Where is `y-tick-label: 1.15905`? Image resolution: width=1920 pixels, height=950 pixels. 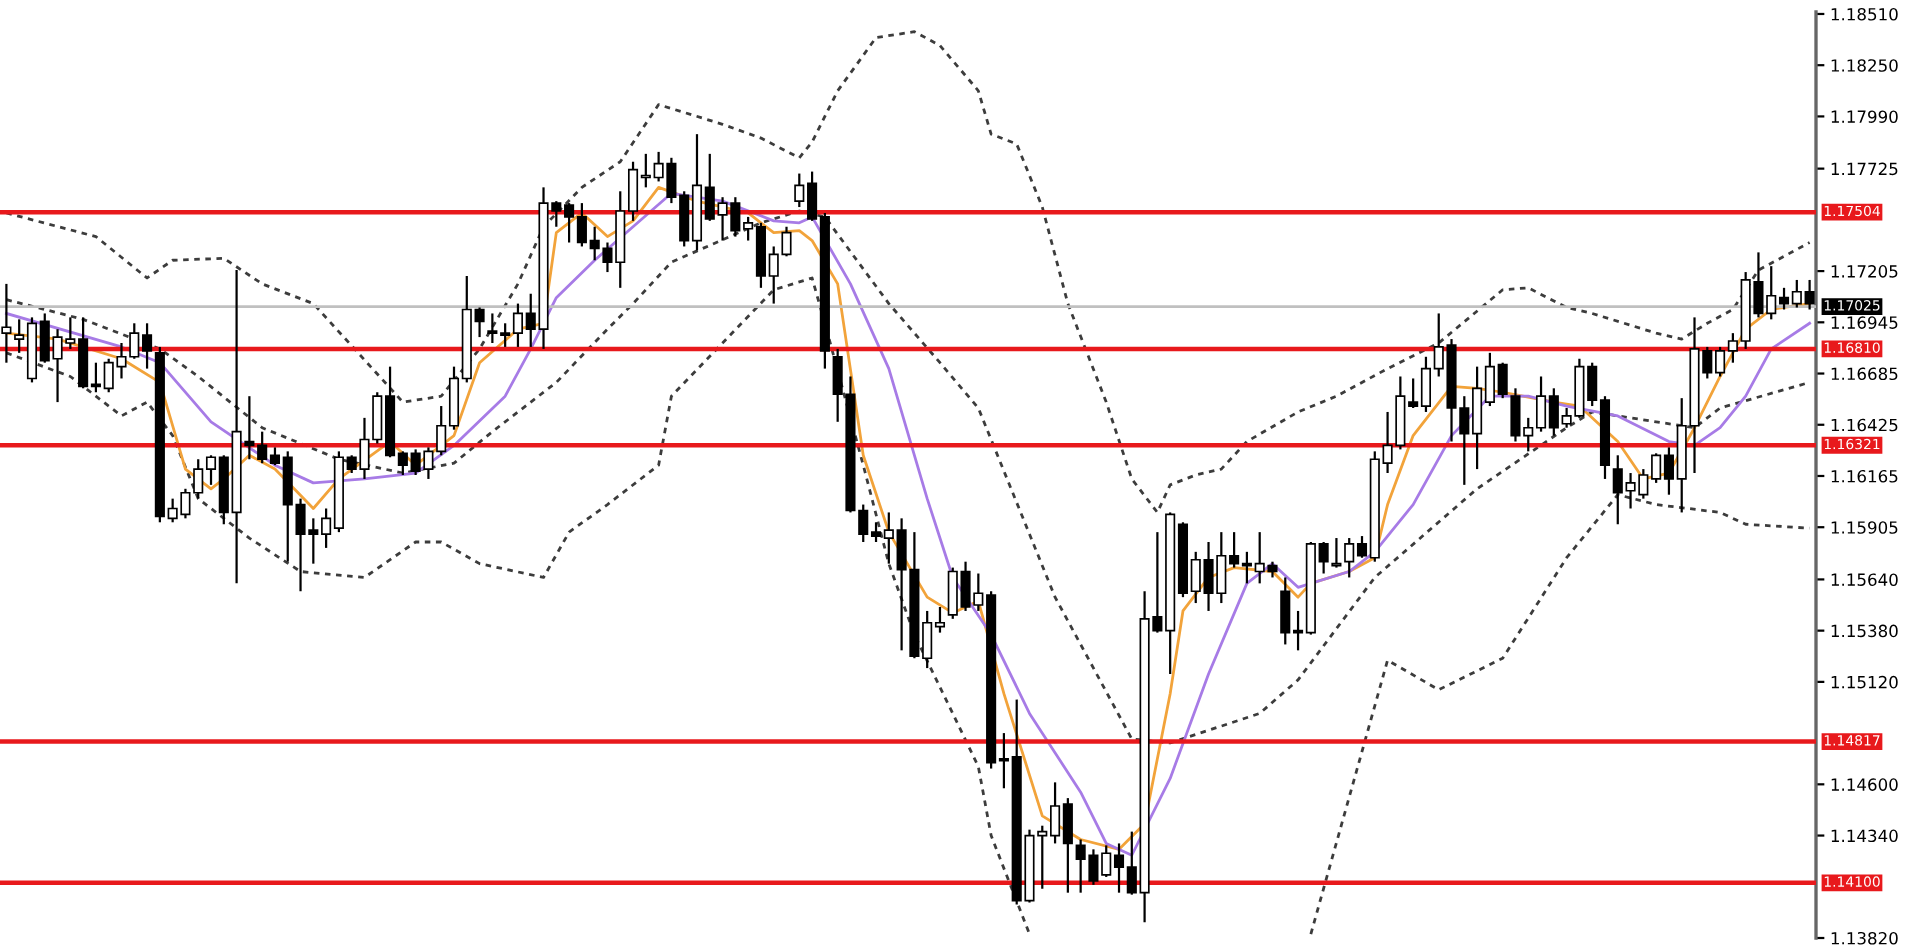
y-tick-label: 1.15905 is located at coordinates (1864, 527).